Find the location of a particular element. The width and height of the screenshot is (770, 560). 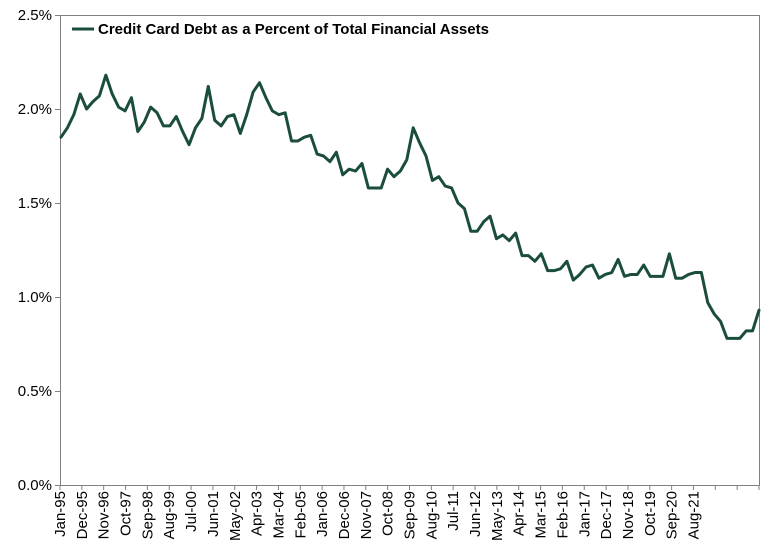

x-tick-label: Dec-17 is located at coordinates (606, 515).